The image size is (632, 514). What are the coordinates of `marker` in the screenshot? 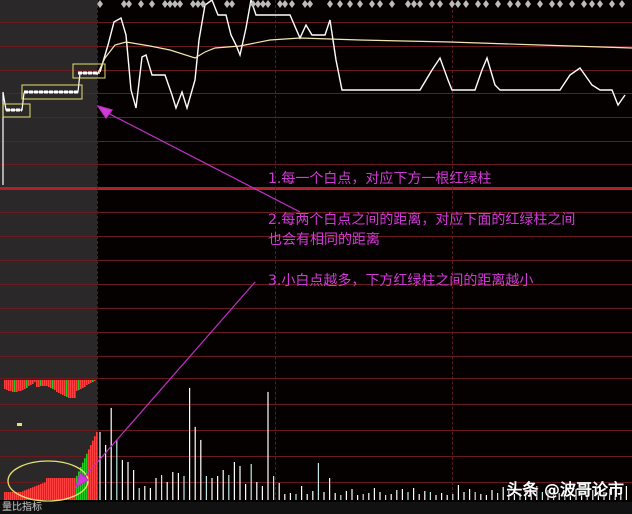 It's located at (19, 424).